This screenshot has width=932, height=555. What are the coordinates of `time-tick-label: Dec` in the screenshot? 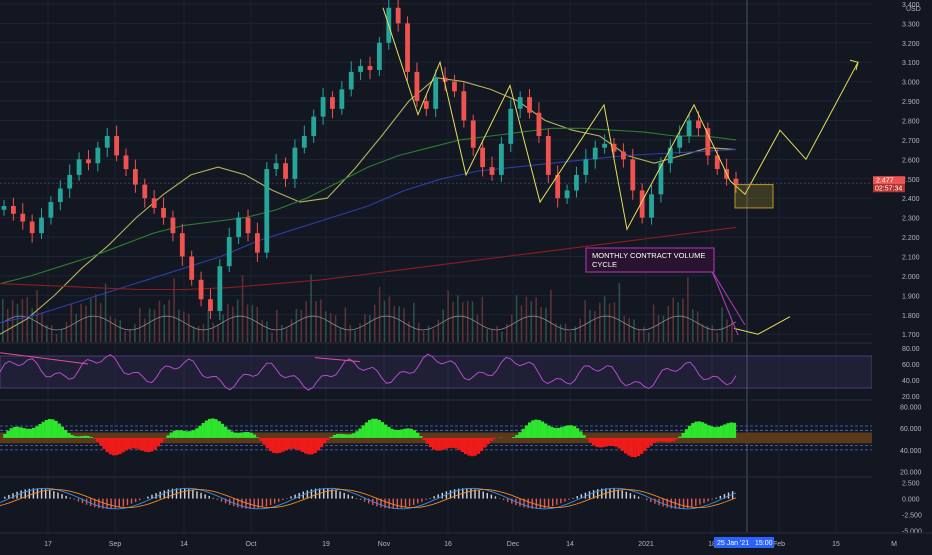 It's located at (513, 544).